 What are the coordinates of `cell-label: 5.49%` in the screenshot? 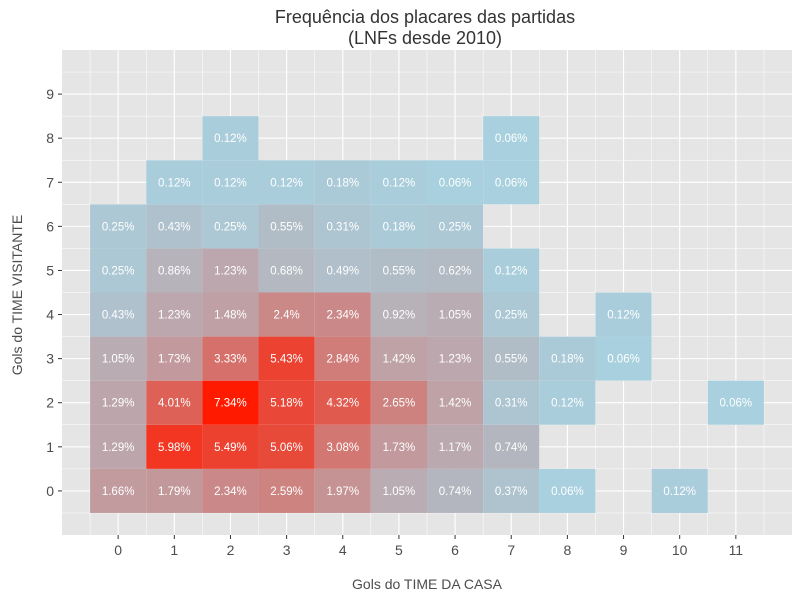 It's located at (230, 448).